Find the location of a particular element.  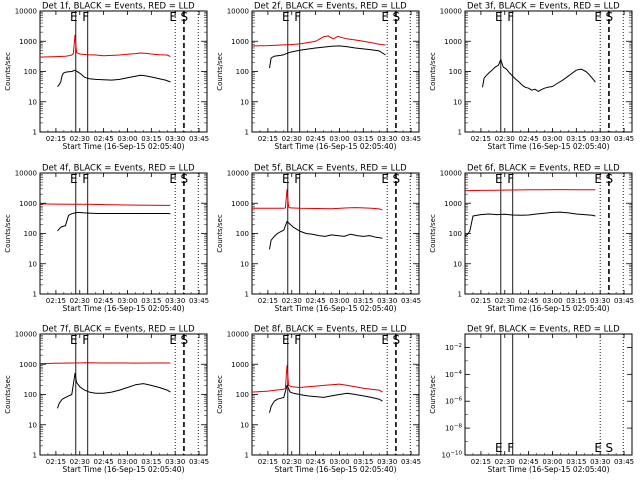

panel-title: Det 3f, BLACK = Events, RED = LLD is located at coordinates (543, 7).